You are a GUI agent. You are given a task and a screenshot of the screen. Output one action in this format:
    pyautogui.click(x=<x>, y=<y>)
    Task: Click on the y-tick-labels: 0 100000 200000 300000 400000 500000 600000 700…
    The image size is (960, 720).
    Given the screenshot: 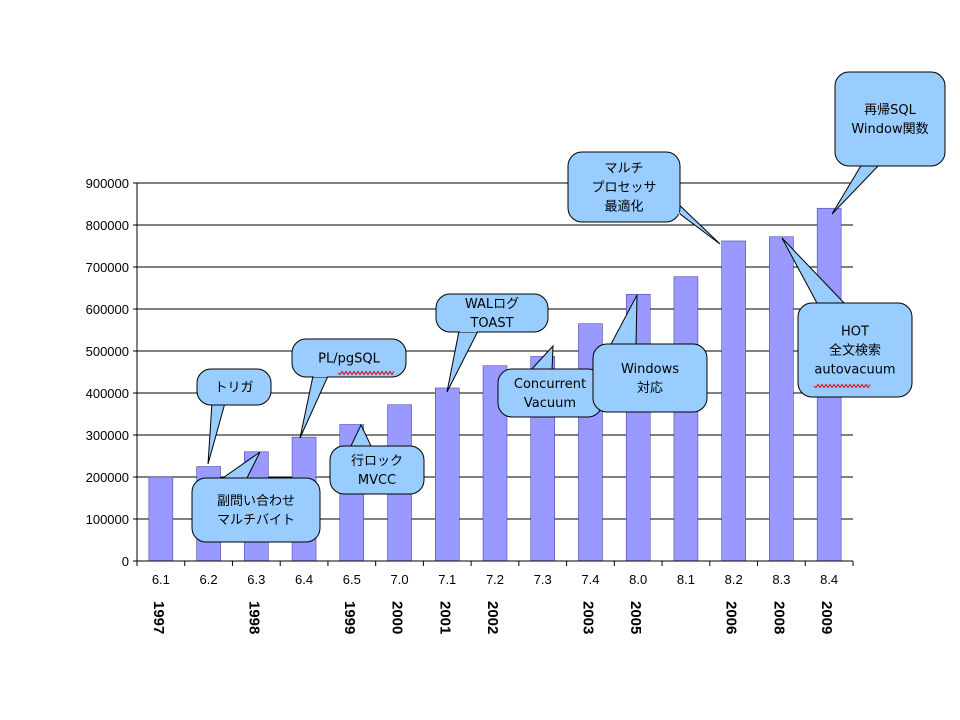 What is the action you would take?
    pyautogui.click(x=107, y=372)
    